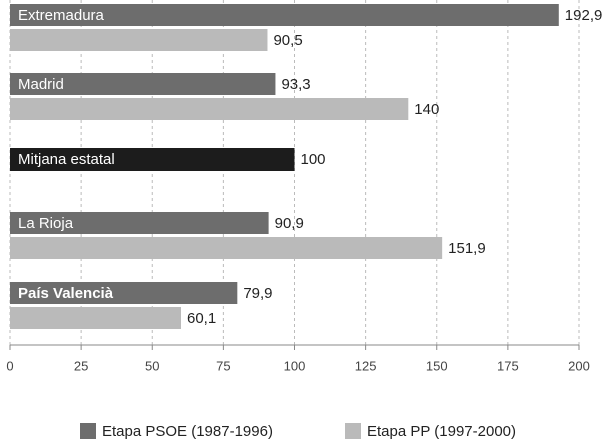 This screenshot has width=610, height=443. I want to click on value-label: 60,1, so click(201, 318).